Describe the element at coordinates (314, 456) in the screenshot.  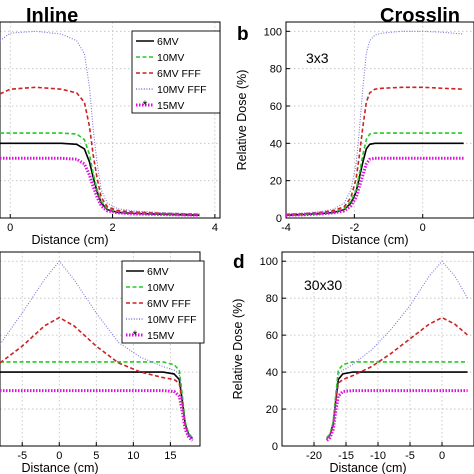
I see `x-tick-label: -20` at that location.